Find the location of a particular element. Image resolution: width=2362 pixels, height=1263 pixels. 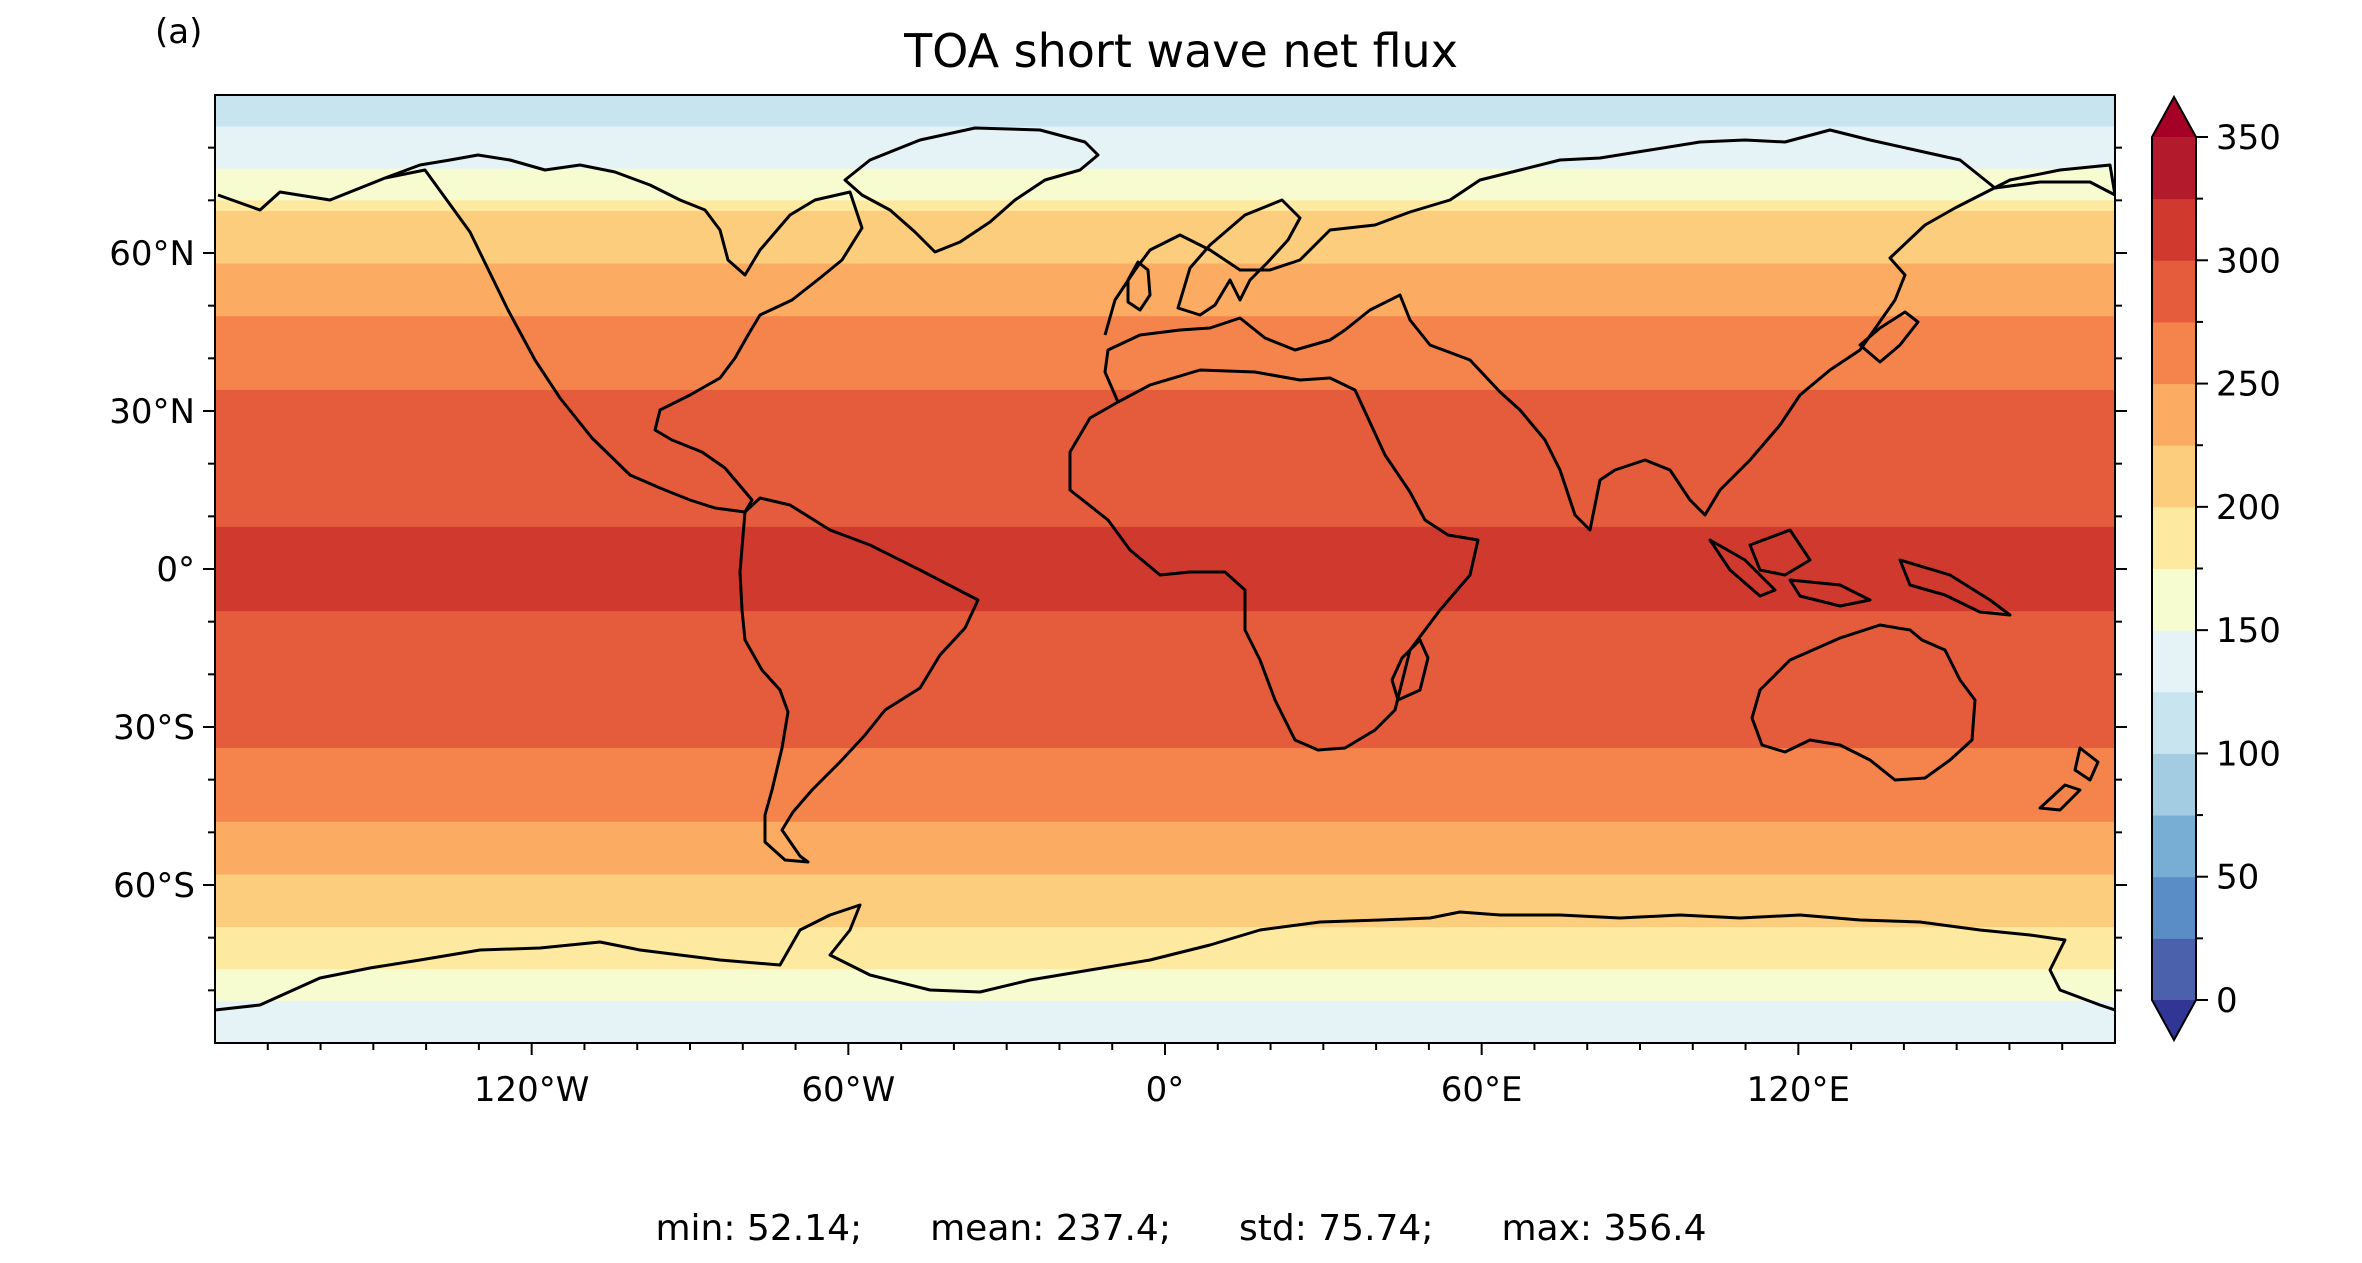

lat-tick-label: 30°N is located at coordinates (152, 412).